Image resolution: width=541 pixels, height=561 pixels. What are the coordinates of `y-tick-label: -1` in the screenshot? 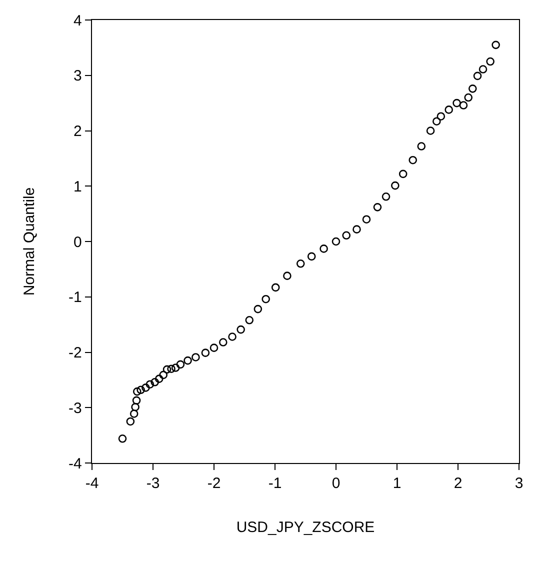 It's located at (75, 297).